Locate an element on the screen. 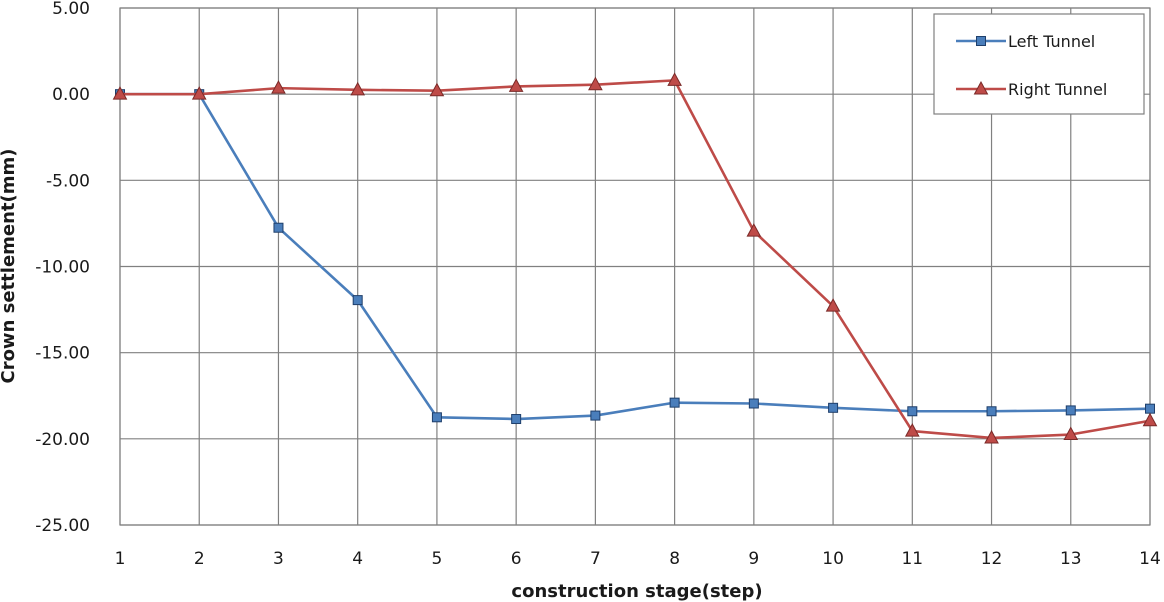 This screenshot has width=1164, height=602. x-tick-label: 3 is located at coordinates (278, 559).